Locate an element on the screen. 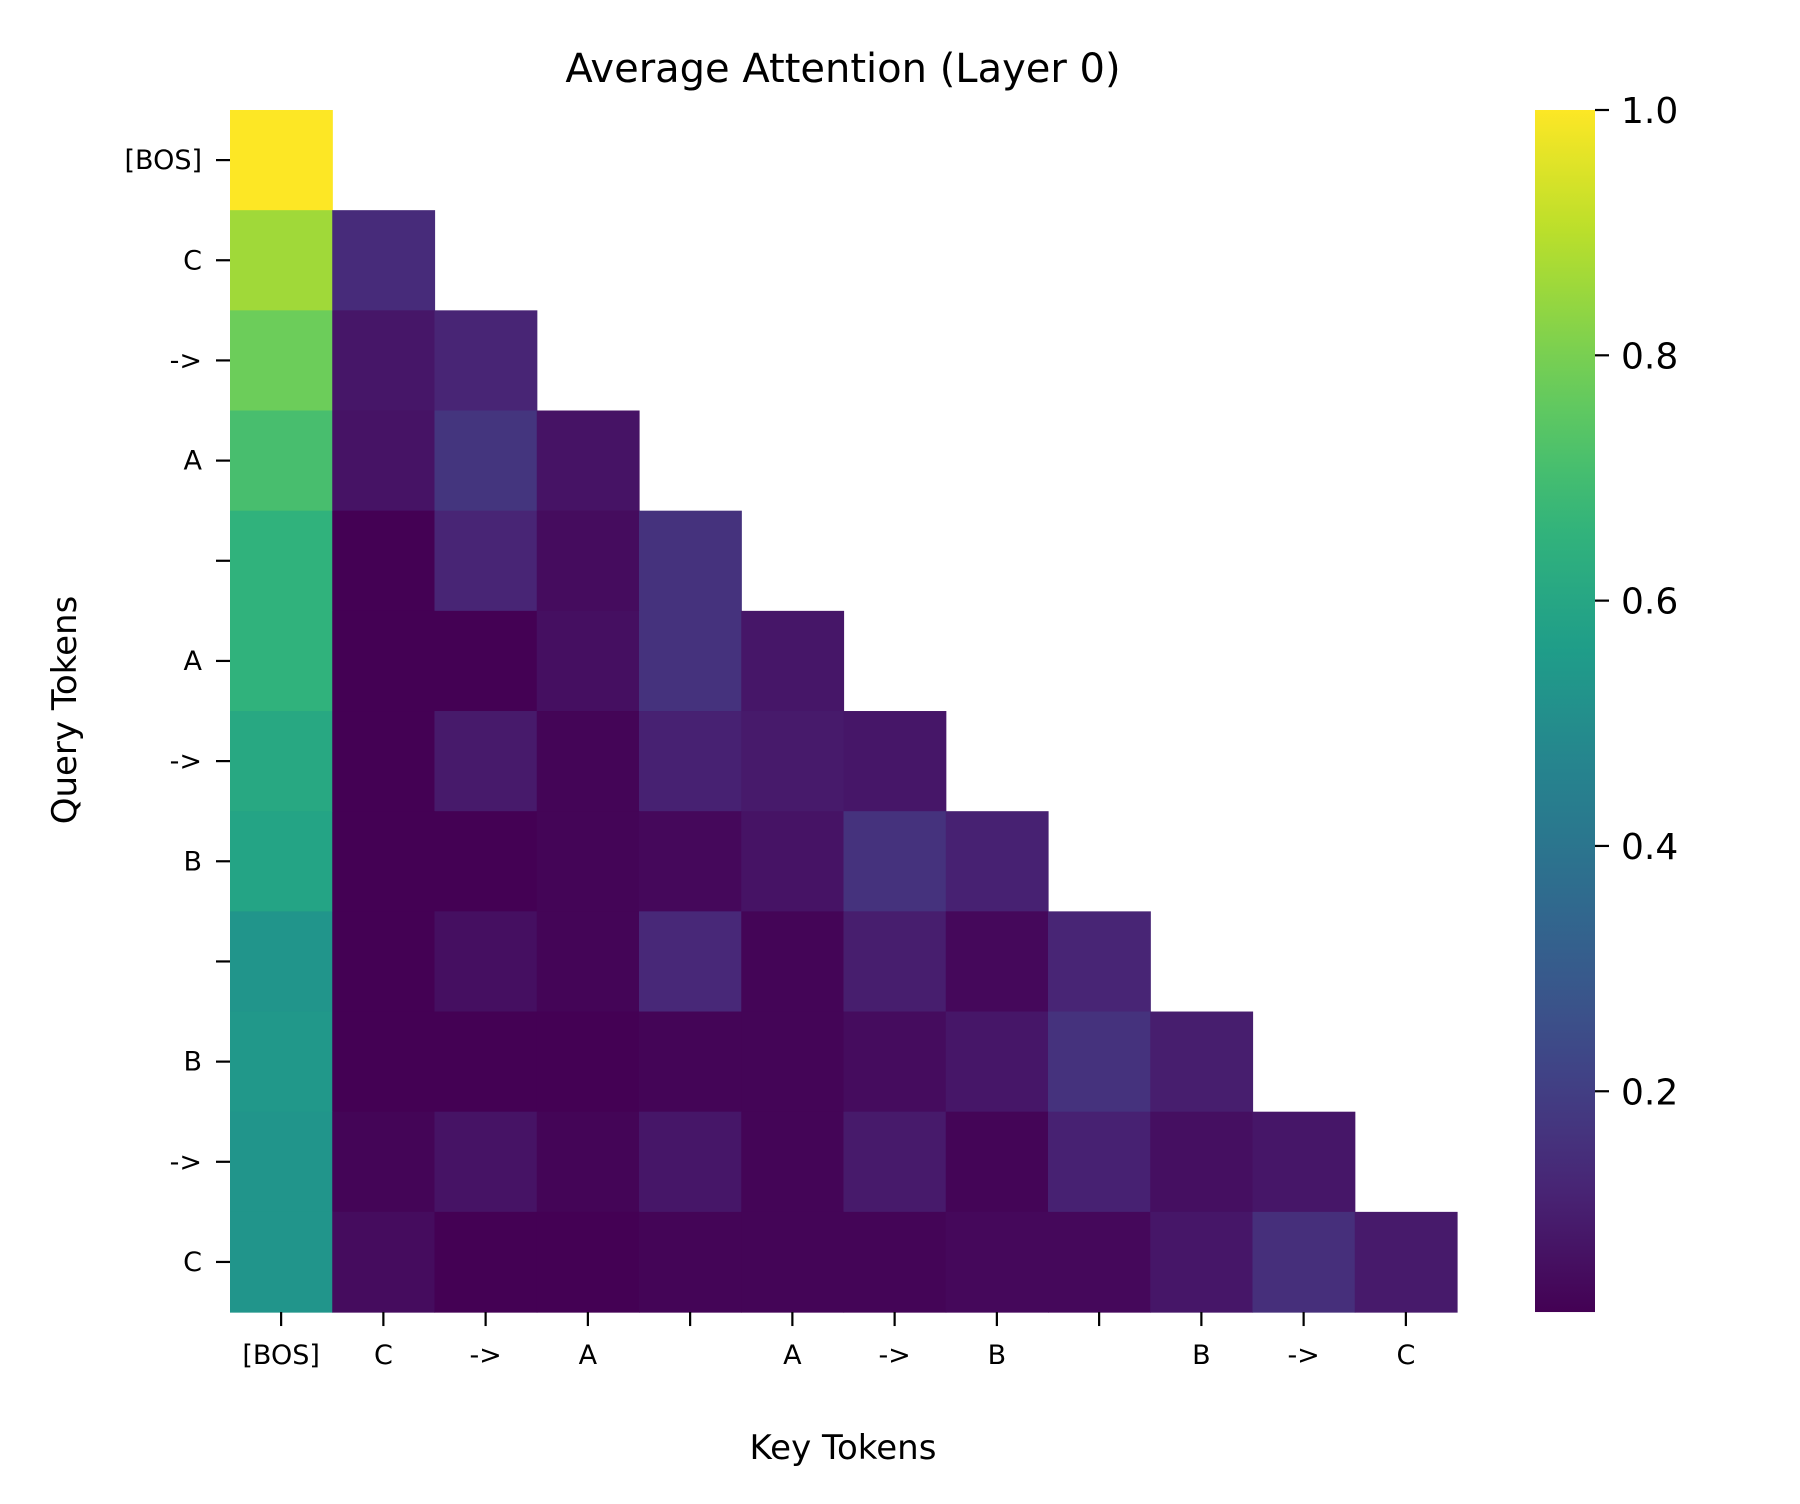 This screenshot has width=1800, height=1504. x-tick-label: [BOS] is located at coordinates (281, 1355).